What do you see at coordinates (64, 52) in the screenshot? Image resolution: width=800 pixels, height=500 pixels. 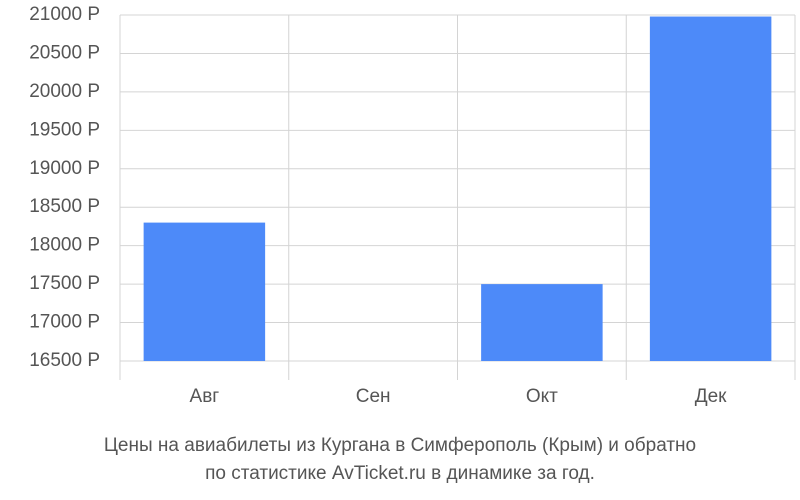 I see `y-tick-label: 20500 Р` at bounding box center [64, 52].